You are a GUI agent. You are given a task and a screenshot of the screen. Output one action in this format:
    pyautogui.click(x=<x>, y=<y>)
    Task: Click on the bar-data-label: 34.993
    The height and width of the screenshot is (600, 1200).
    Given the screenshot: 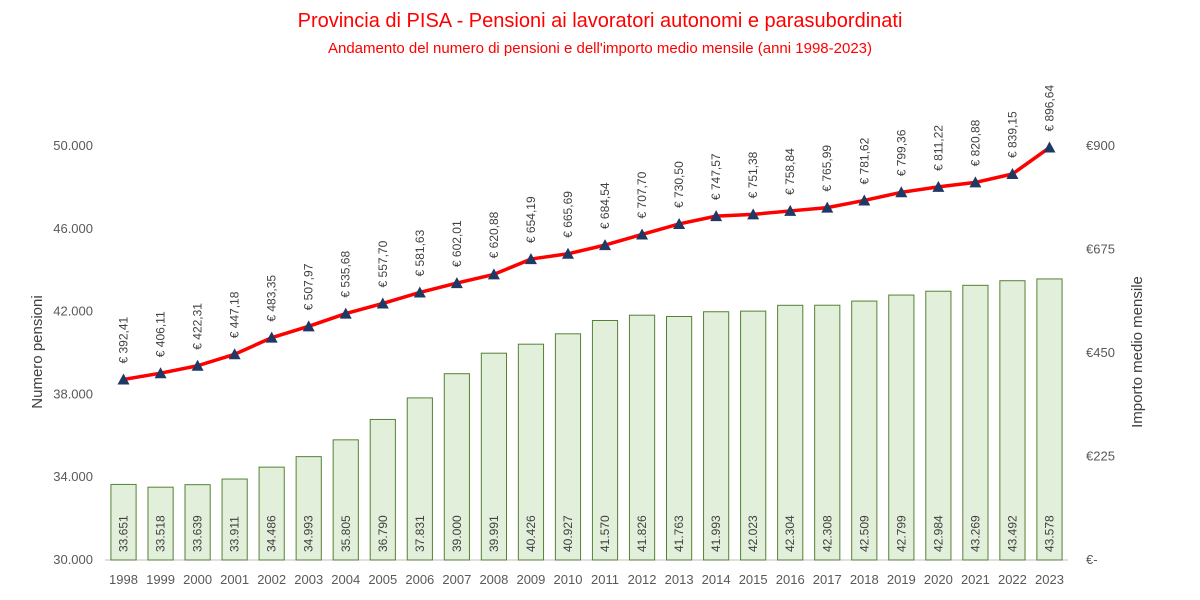 What is the action you would take?
    pyautogui.click(x=309, y=533)
    